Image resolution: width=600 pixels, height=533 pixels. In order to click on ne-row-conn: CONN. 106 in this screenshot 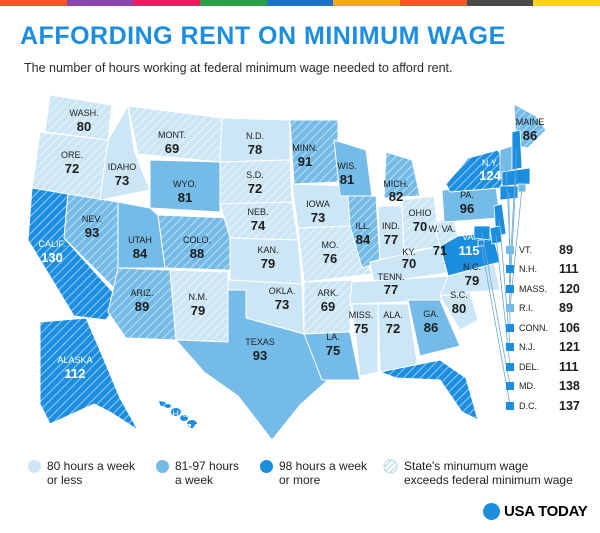, I will do `click(551, 328)`.